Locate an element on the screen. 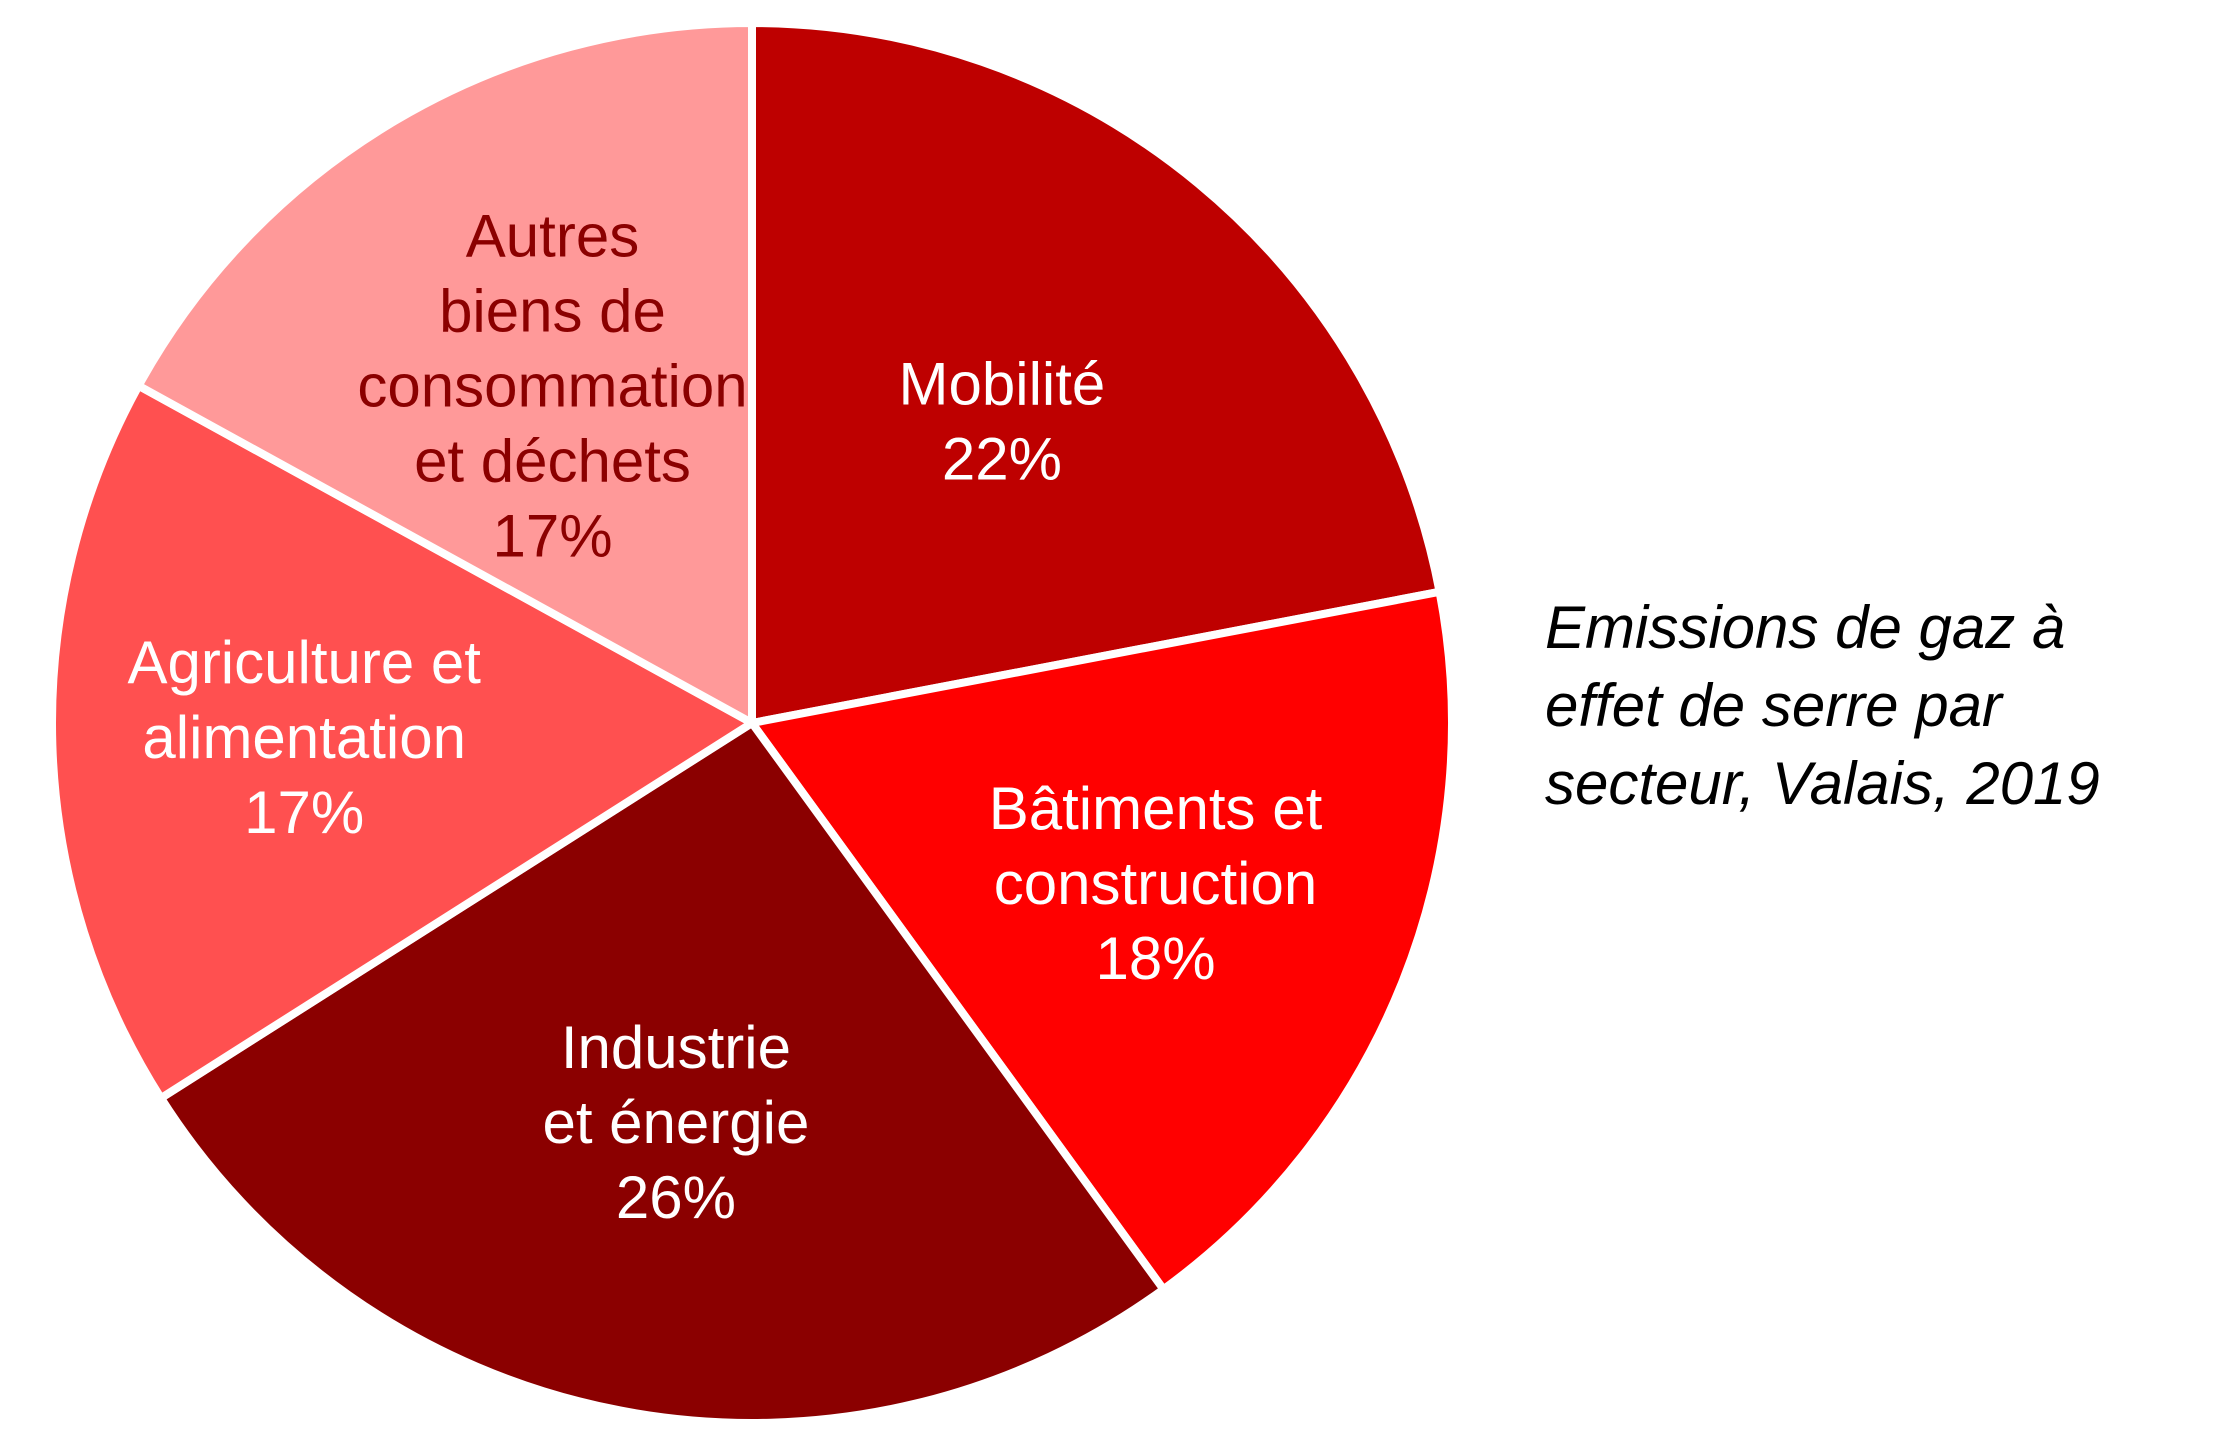  slice-label-line: 18% is located at coordinates (1155, 958).